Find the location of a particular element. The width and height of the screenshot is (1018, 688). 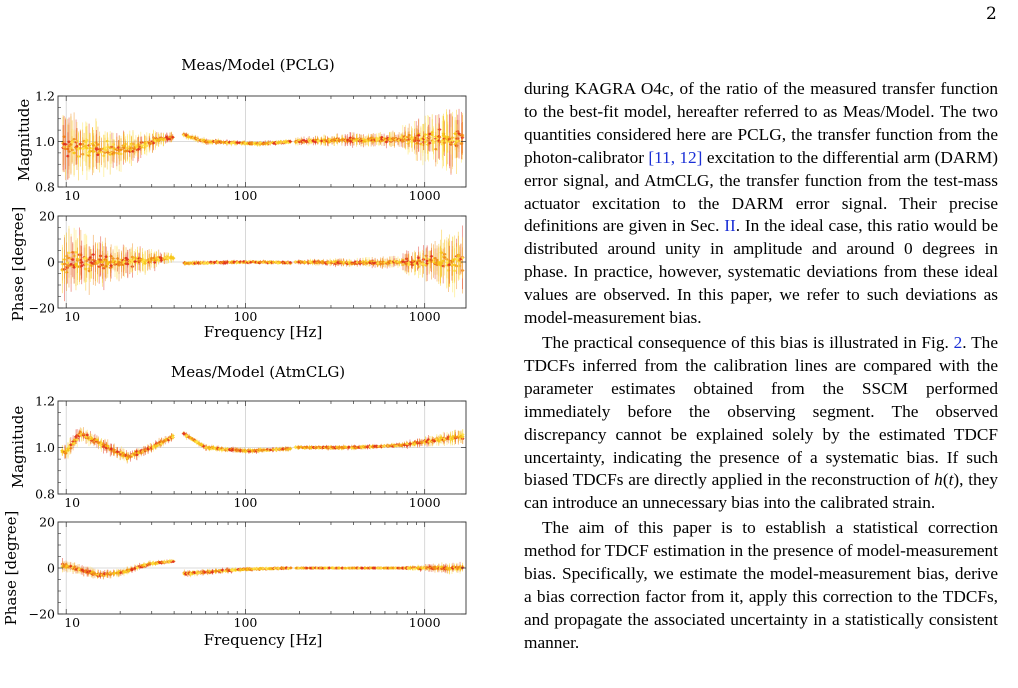

pclg-phase-axes: 10 100 1000 −20 0 20 is located at coordinates (248, 266).